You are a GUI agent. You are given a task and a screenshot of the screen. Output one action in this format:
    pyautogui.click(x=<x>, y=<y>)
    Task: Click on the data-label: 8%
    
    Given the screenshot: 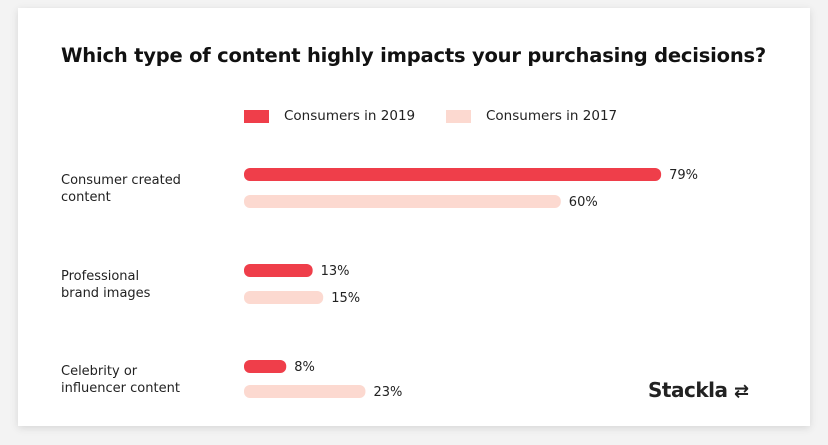 What is the action you would take?
    pyautogui.click(x=304, y=367)
    